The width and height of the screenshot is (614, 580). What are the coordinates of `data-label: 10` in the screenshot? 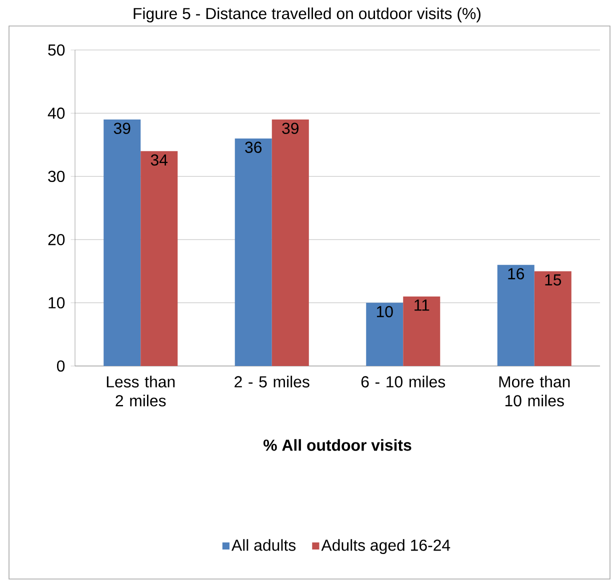 It's located at (384, 312).